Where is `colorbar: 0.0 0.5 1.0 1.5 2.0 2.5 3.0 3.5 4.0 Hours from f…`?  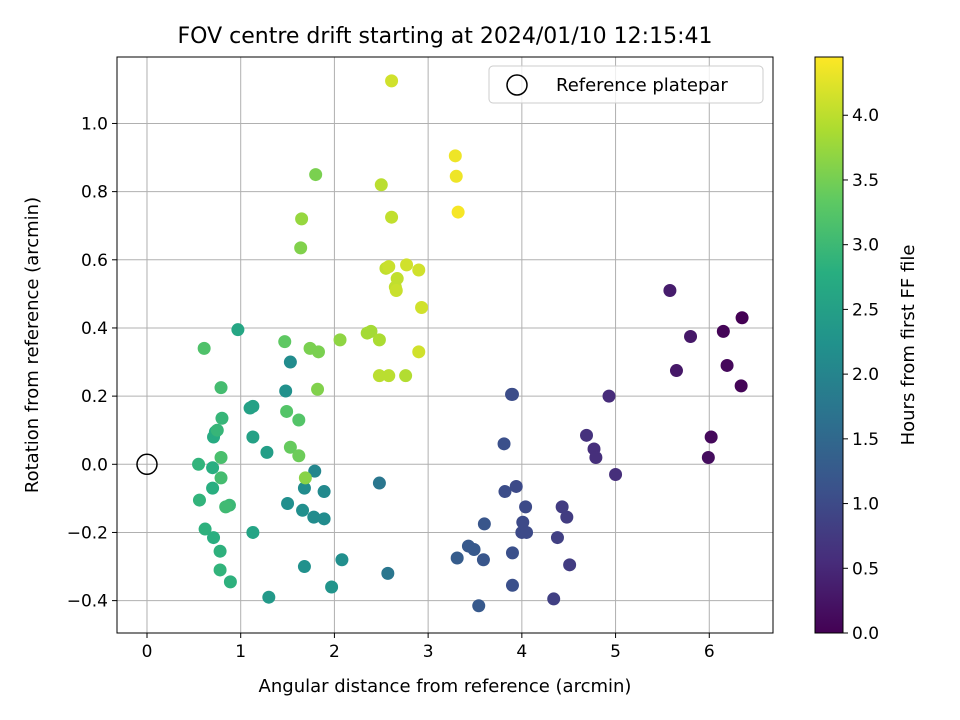 colorbar: 0.0 0.5 1.0 1.5 2.0 2.5 3.0 3.5 4.0 Hours from f… is located at coordinates (866, 350).